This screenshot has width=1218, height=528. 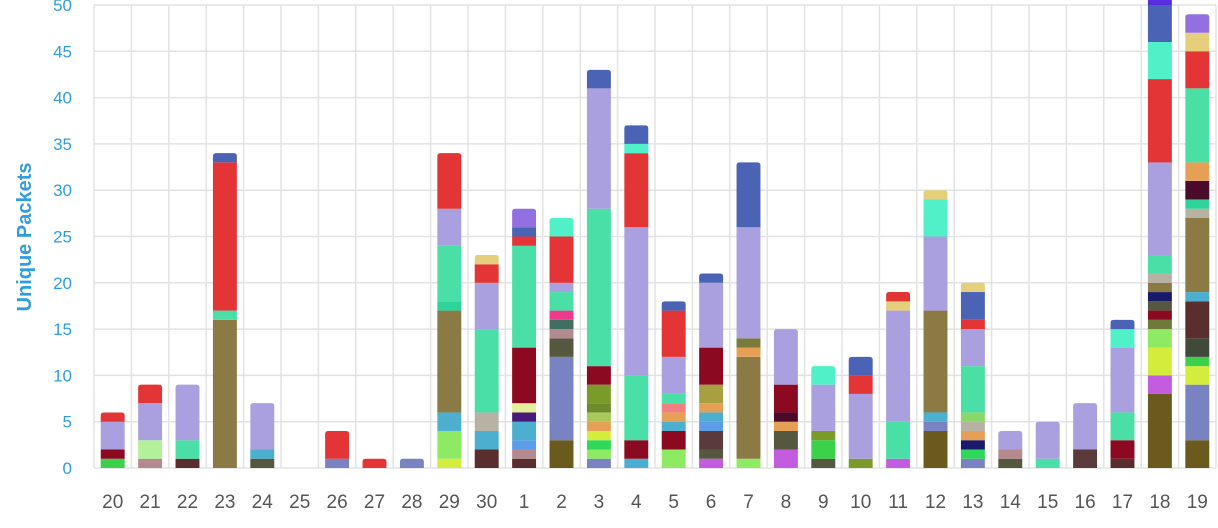 I want to click on y-tick-label: 45, so click(x=62, y=51).